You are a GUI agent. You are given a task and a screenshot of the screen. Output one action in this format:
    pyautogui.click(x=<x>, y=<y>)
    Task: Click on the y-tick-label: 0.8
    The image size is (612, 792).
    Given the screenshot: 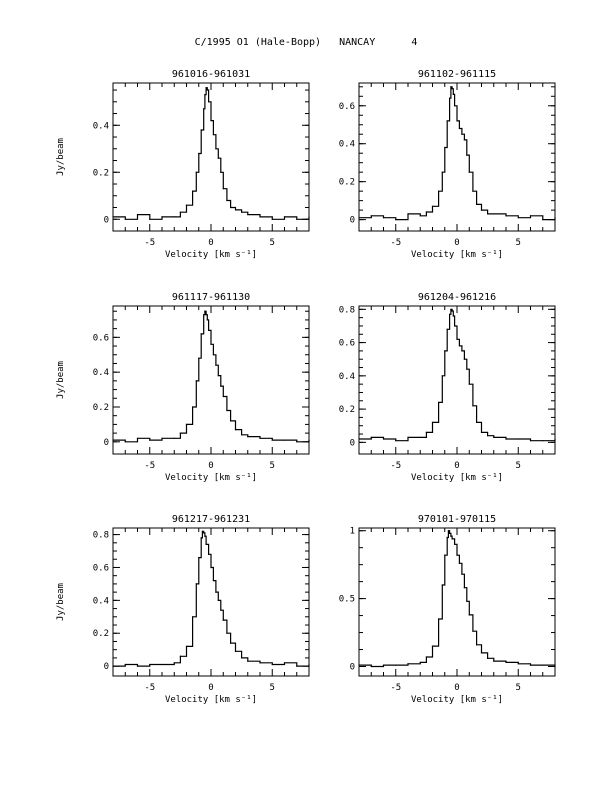 What is the action you would take?
    pyautogui.click(x=347, y=310)
    